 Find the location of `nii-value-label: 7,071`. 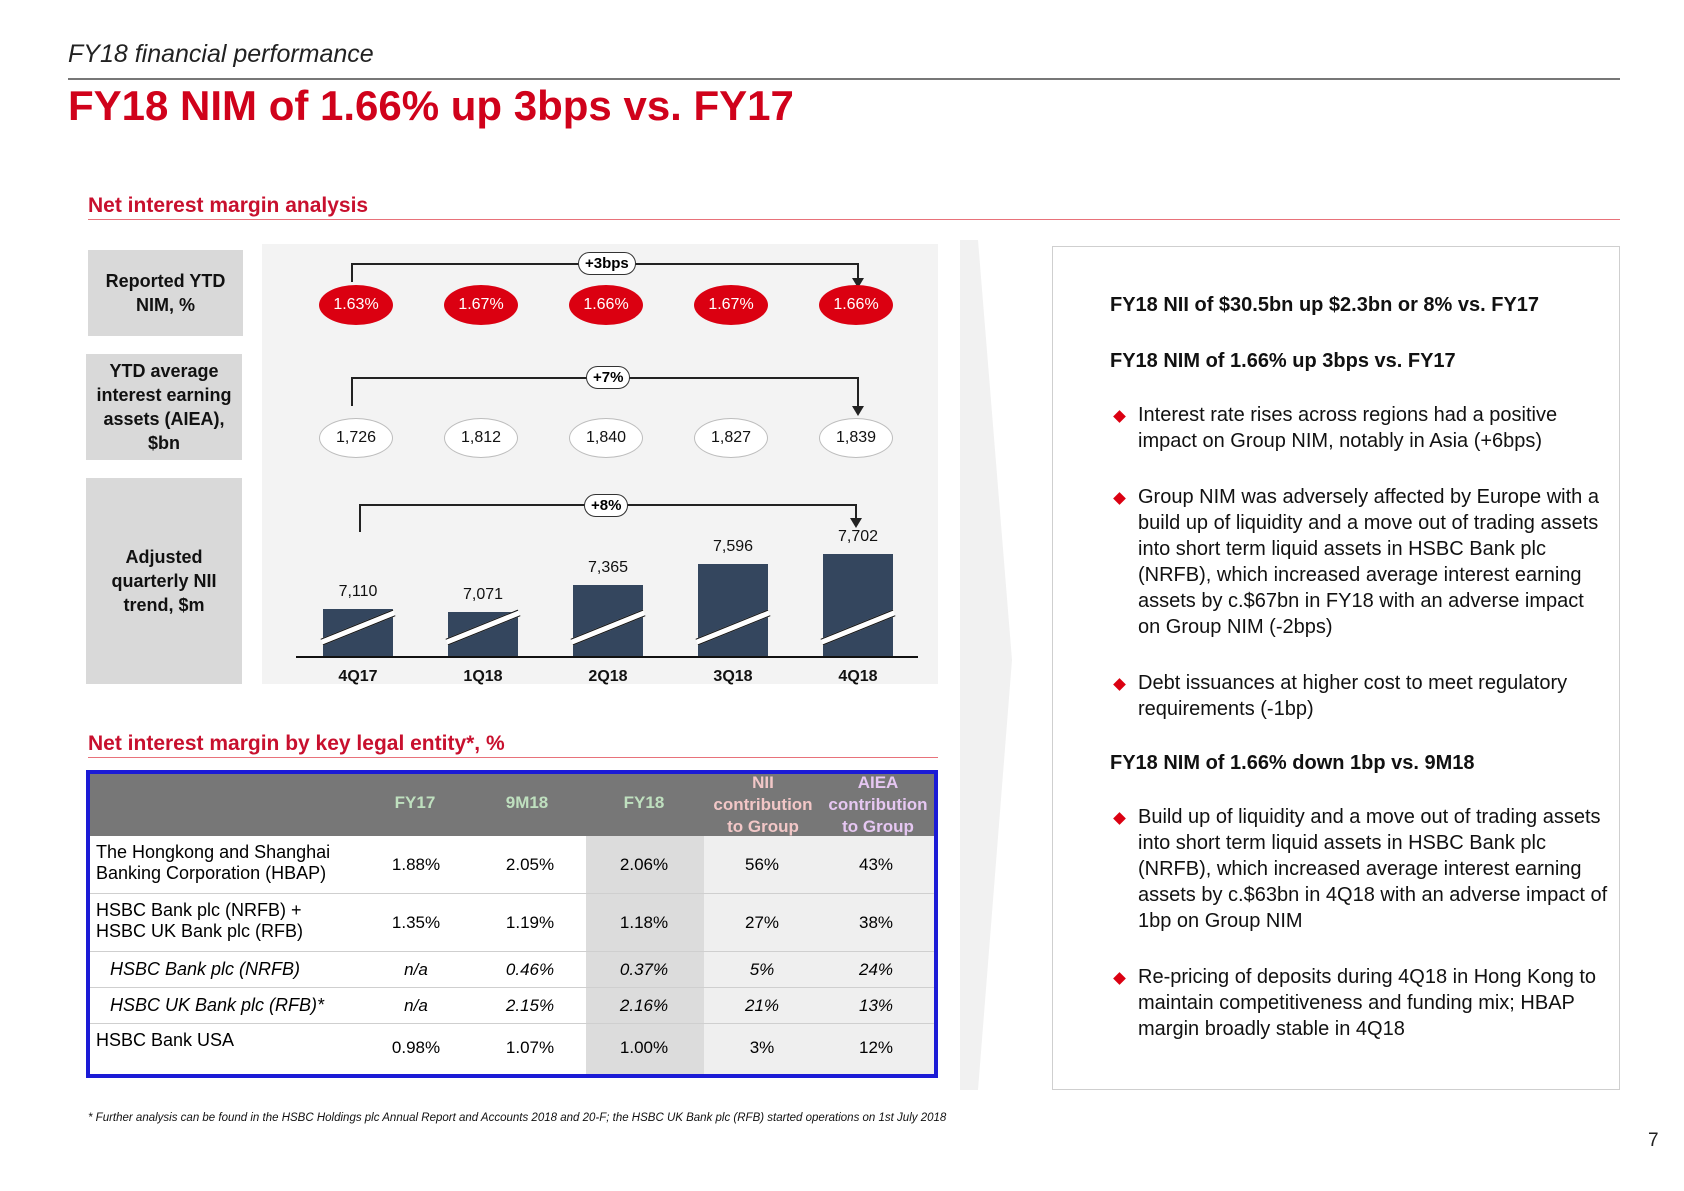

nii-value-label: 7,071 is located at coordinates (483, 594).